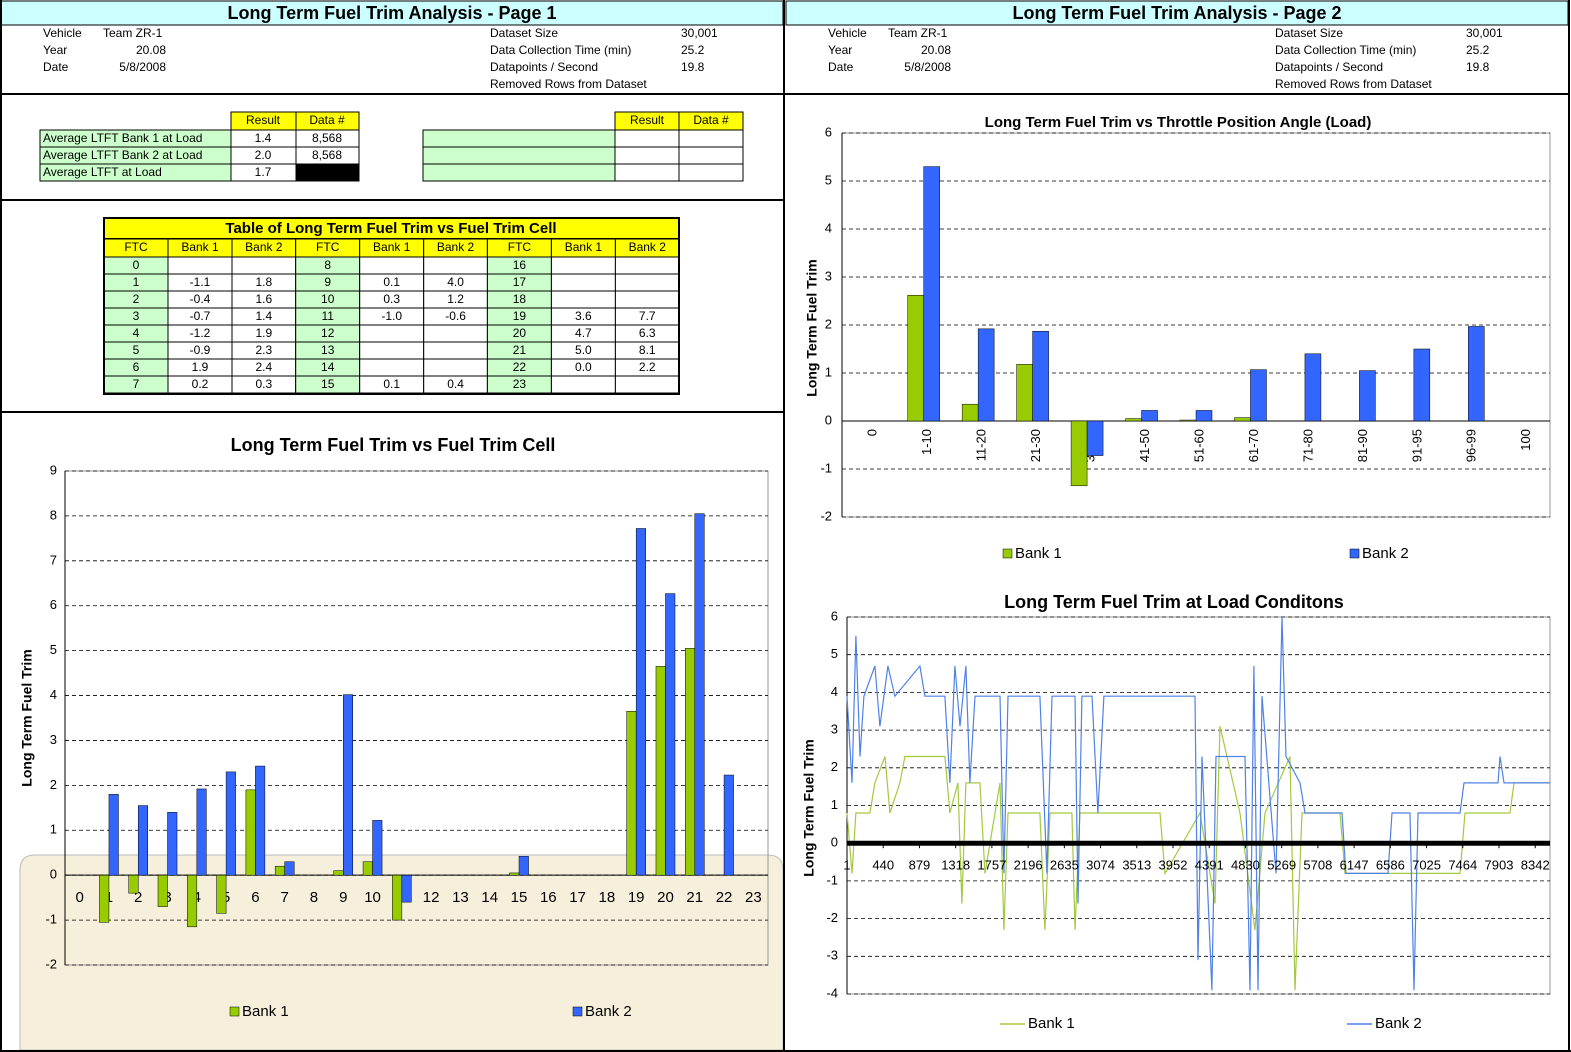 The width and height of the screenshot is (1571, 1052). What do you see at coordinates (255, 897) in the screenshot?
I see `x-tick-label: 6` at bounding box center [255, 897].